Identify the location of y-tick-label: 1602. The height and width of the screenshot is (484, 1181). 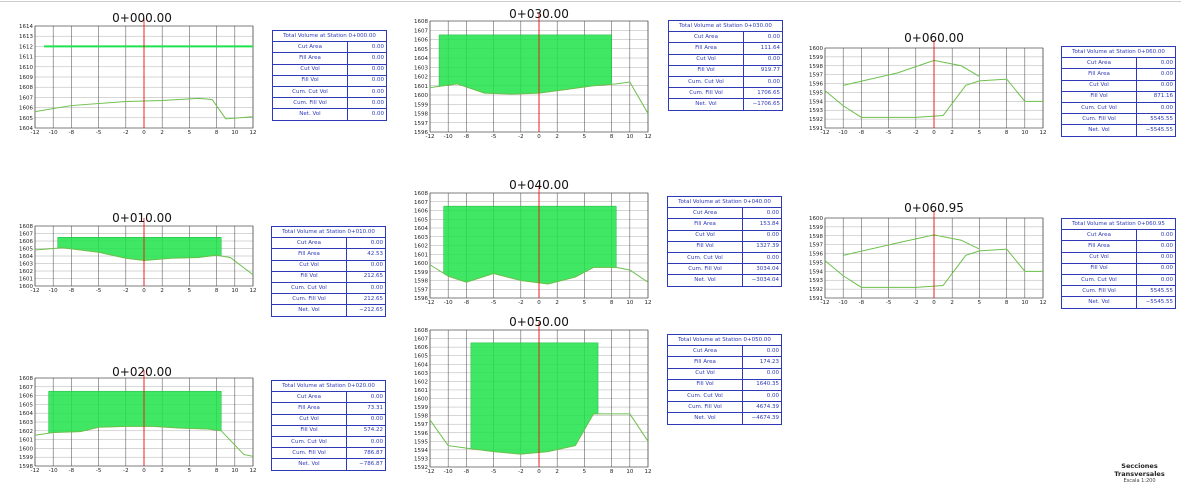
(421, 78).